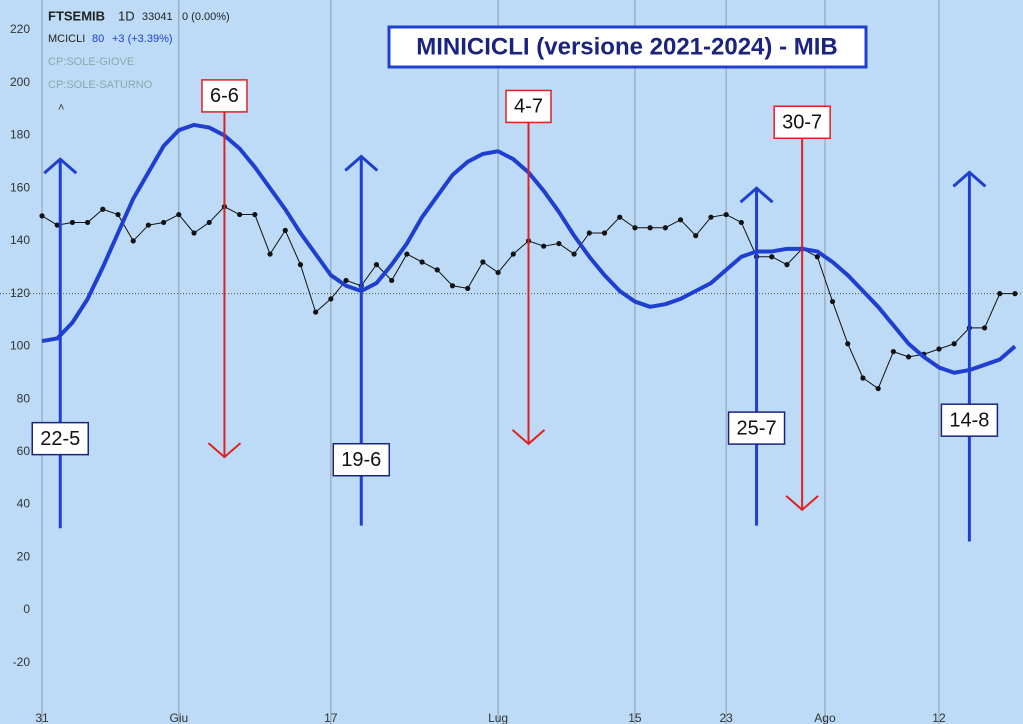 This screenshot has width=1023, height=724. I want to click on annotation-label: 22-5, so click(60, 439).